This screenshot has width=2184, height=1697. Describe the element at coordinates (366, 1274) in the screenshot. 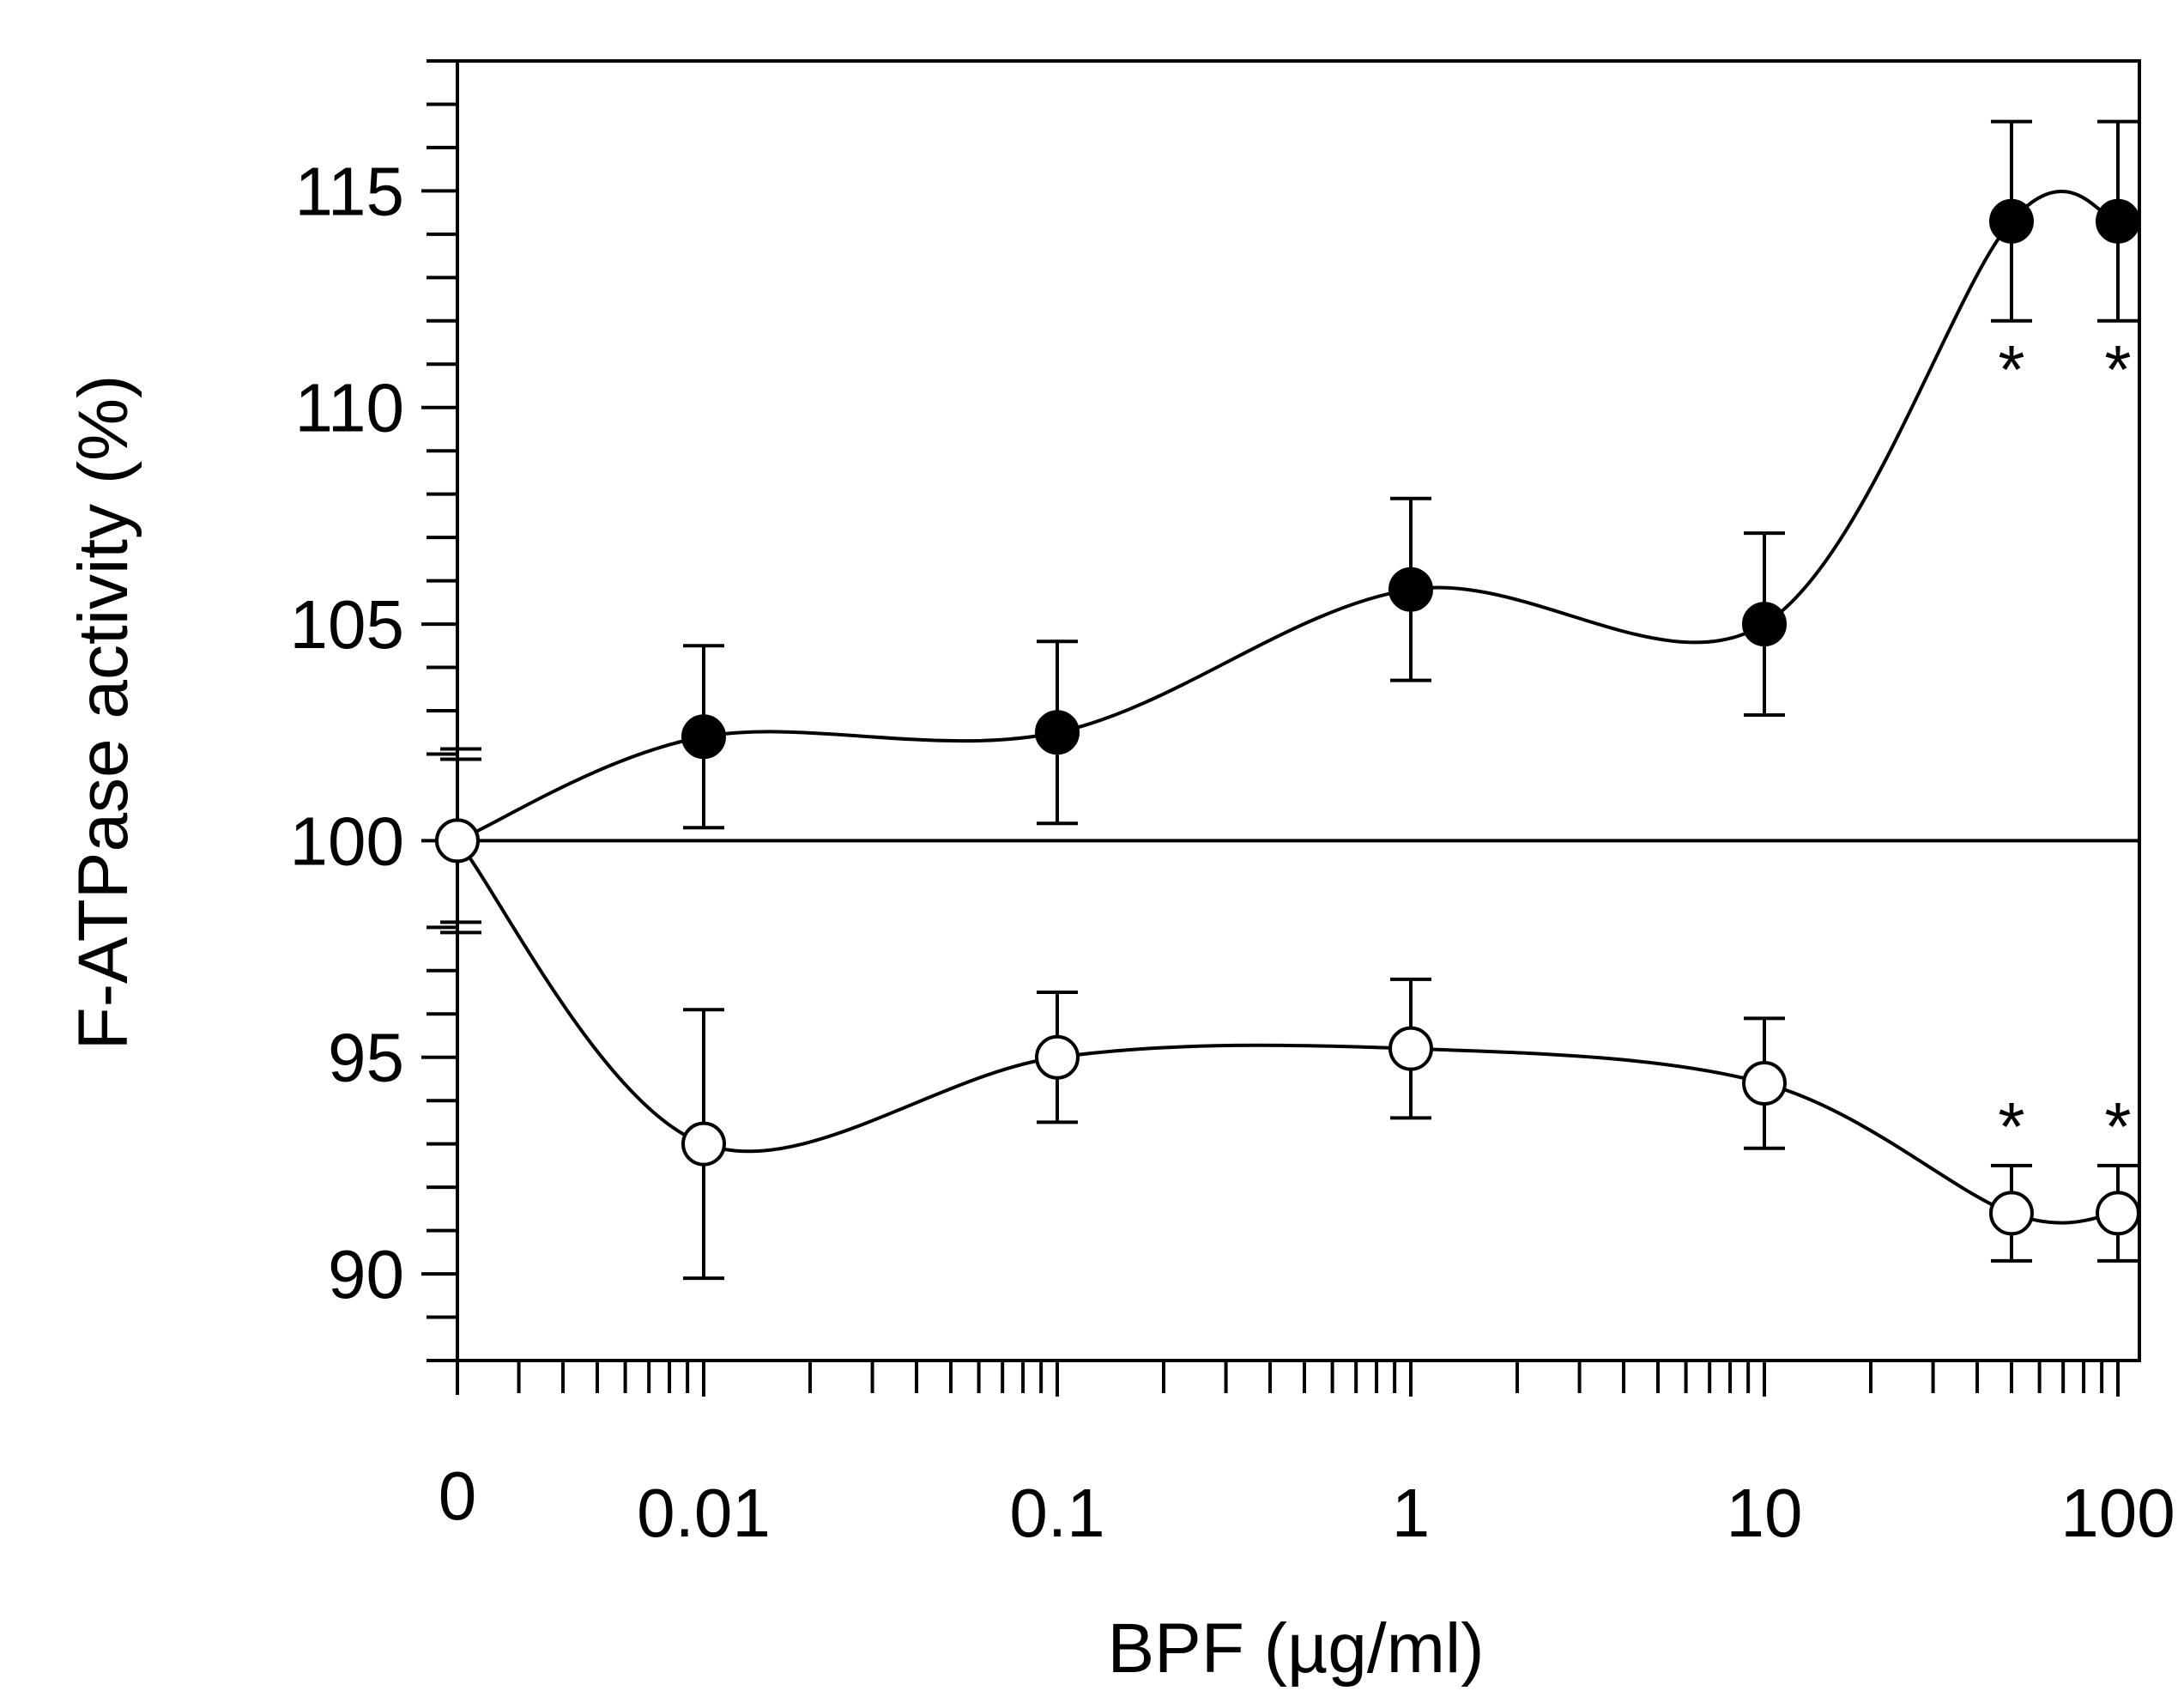

I see `y-tick-label: 90` at that location.